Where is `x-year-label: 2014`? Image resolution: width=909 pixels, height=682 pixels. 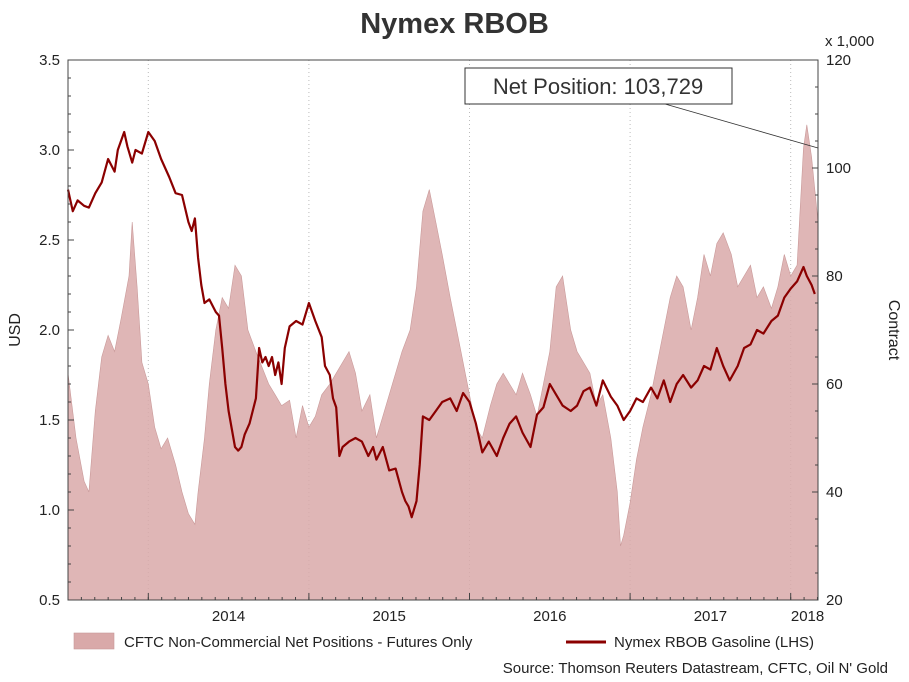 x-year-label: 2014 is located at coordinates (228, 616).